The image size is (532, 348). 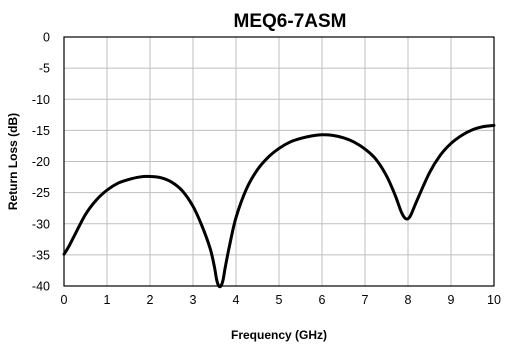 What do you see at coordinates (193, 300) in the screenshot?
I see `x-tick-label: 3` at bounding box center [193, 300].